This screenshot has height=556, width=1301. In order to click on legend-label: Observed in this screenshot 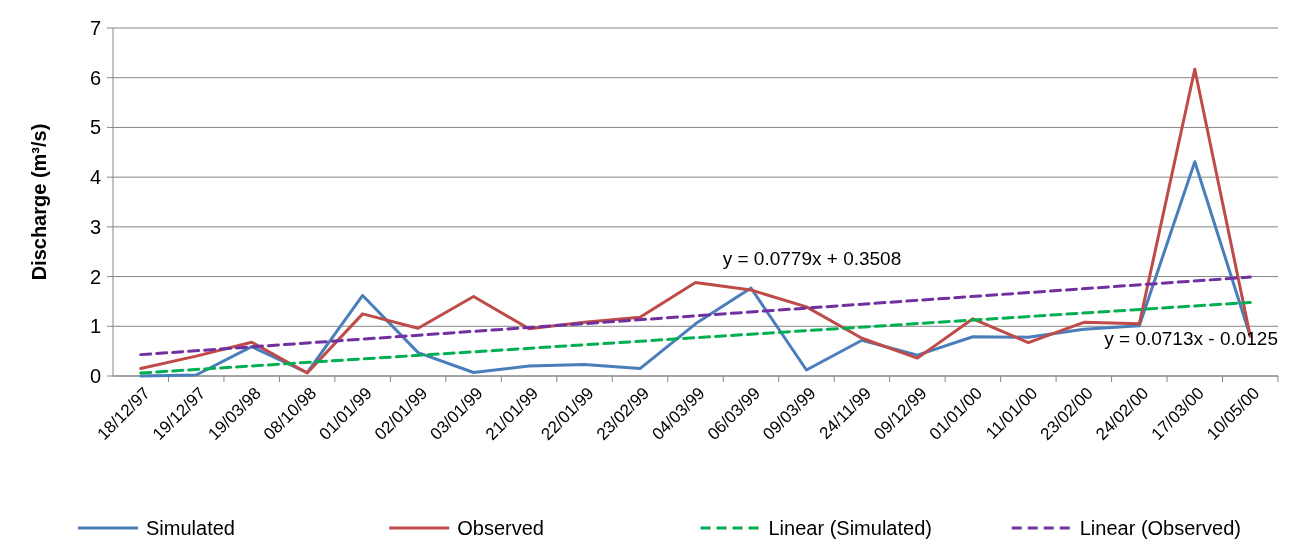, I will do `click(500, 528)`.